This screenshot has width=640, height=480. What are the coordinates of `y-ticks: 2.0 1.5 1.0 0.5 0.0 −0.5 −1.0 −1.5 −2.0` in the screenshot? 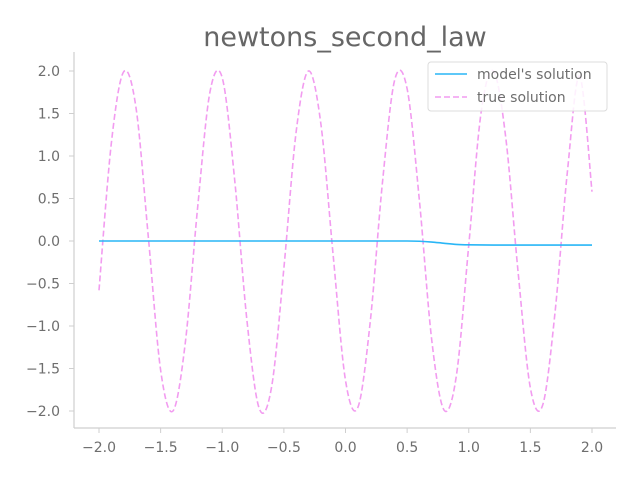 It's located at (50, 242).